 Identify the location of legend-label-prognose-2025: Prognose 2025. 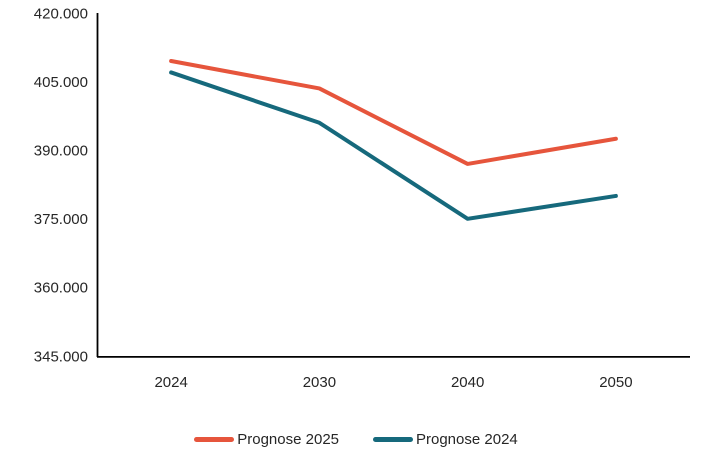
(288, 439).